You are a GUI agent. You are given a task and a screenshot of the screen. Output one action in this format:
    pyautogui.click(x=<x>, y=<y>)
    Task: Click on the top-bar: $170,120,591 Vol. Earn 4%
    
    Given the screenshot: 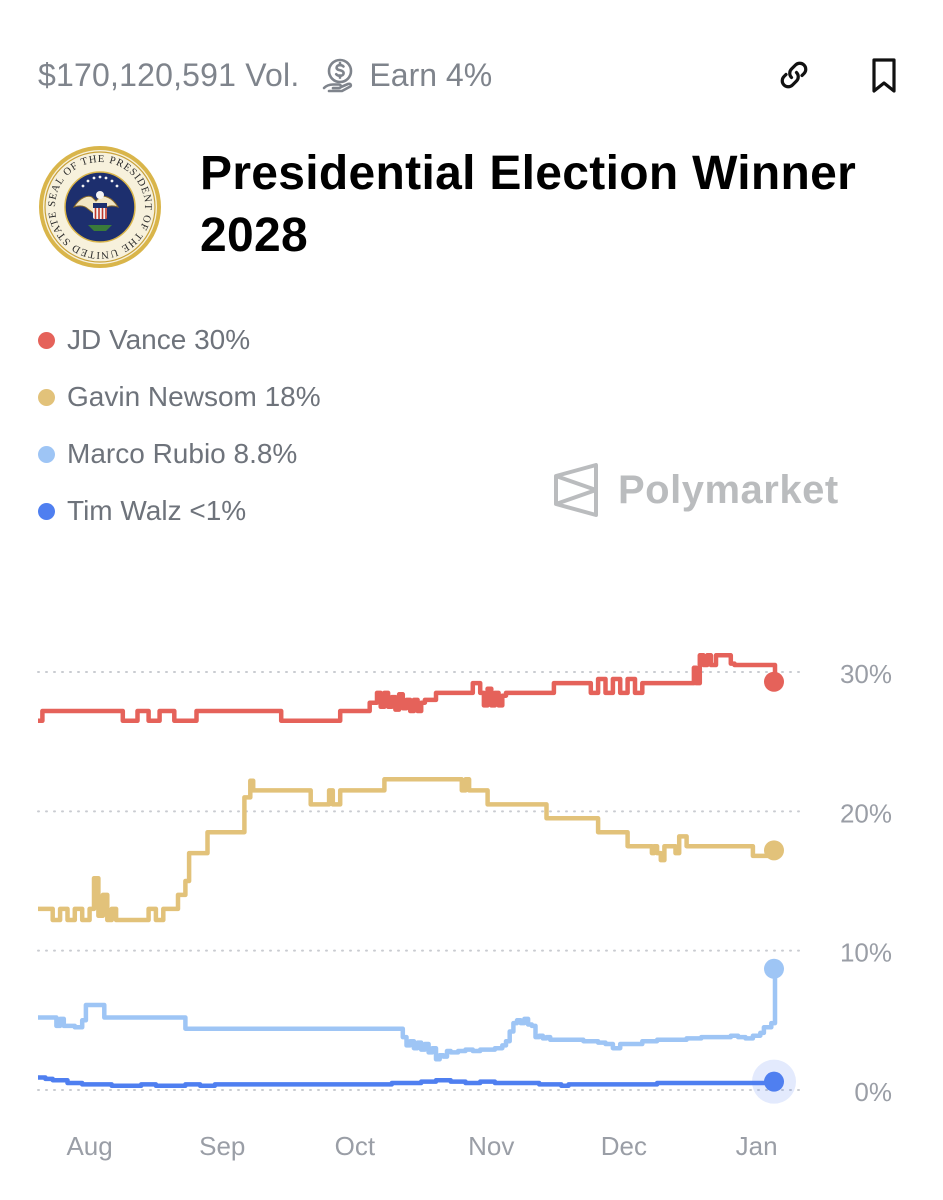 What is the action you would take?
    pyautogui.click(x=471, y=75)
    